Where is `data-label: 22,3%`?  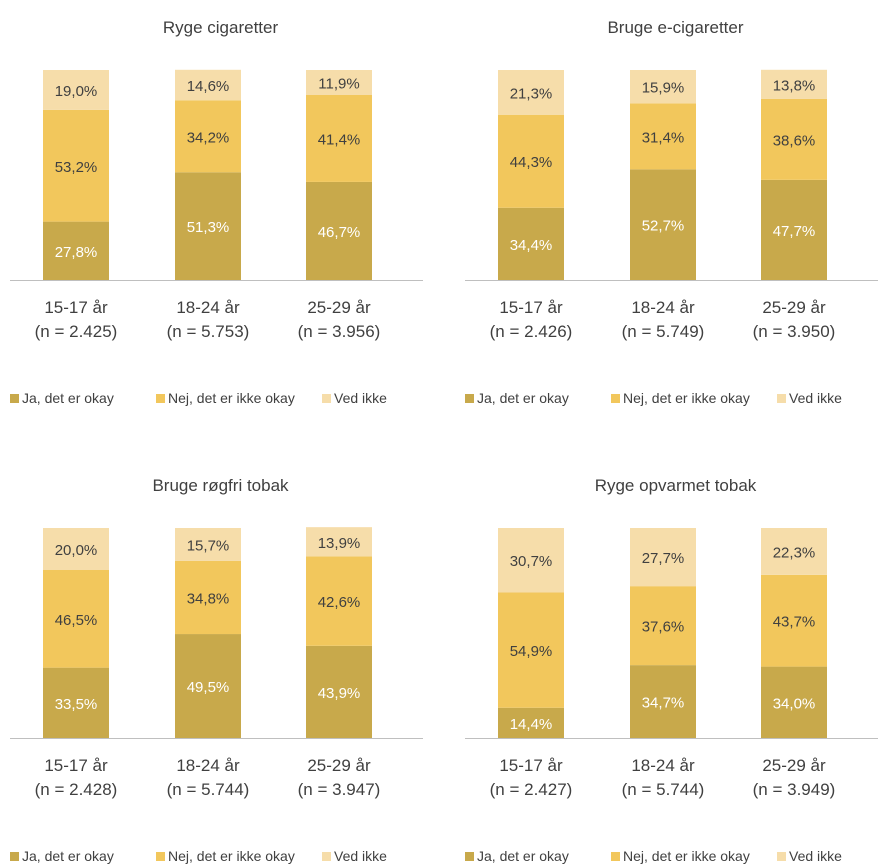
data-label: 22,3% is located at coordinates (794, 552).